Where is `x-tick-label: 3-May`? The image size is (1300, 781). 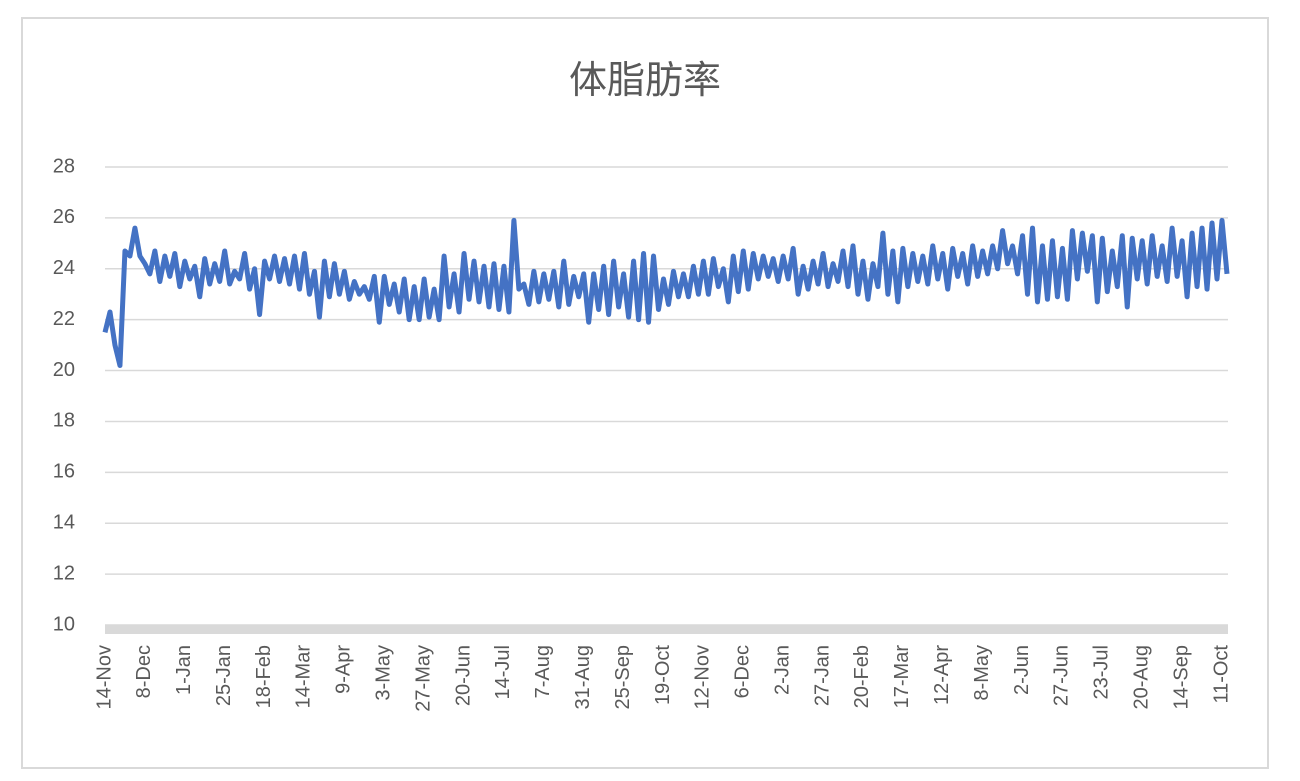 x-tick-label: 3-May is located at coordinates (384, 673).